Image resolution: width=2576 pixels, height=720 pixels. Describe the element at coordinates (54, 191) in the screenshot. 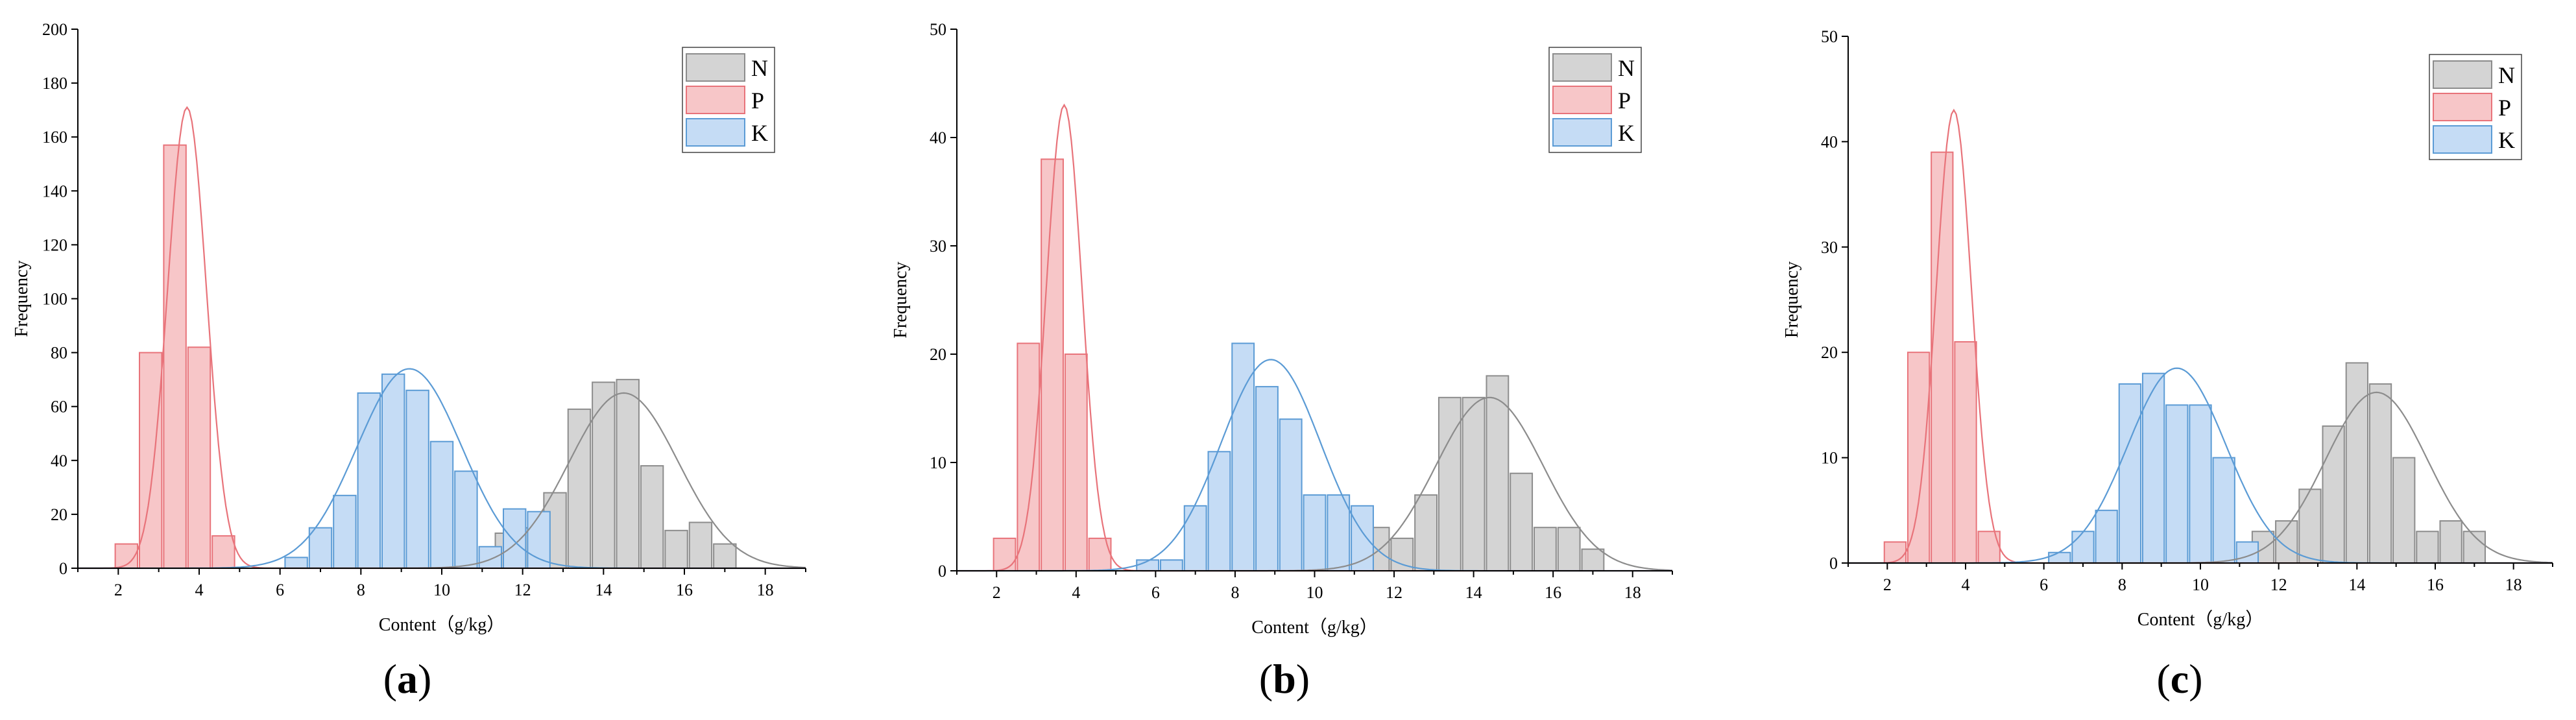

I see `y-tick-label: 140` at that location.